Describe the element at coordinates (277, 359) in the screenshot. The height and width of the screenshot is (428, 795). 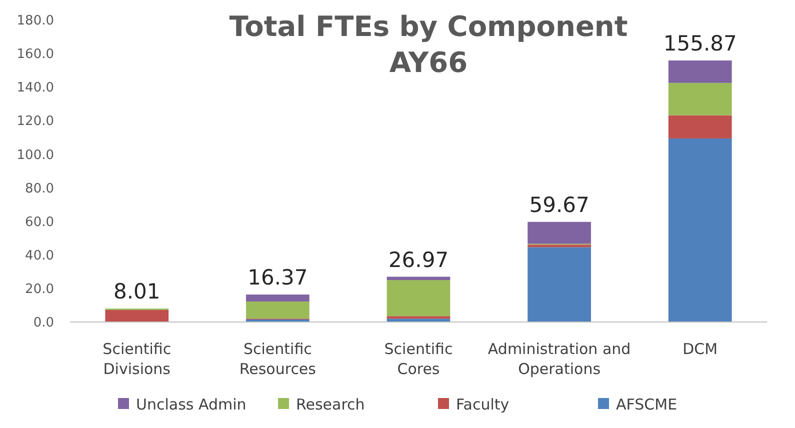
I see `x-tick-label: Scientific Resources` at that location.